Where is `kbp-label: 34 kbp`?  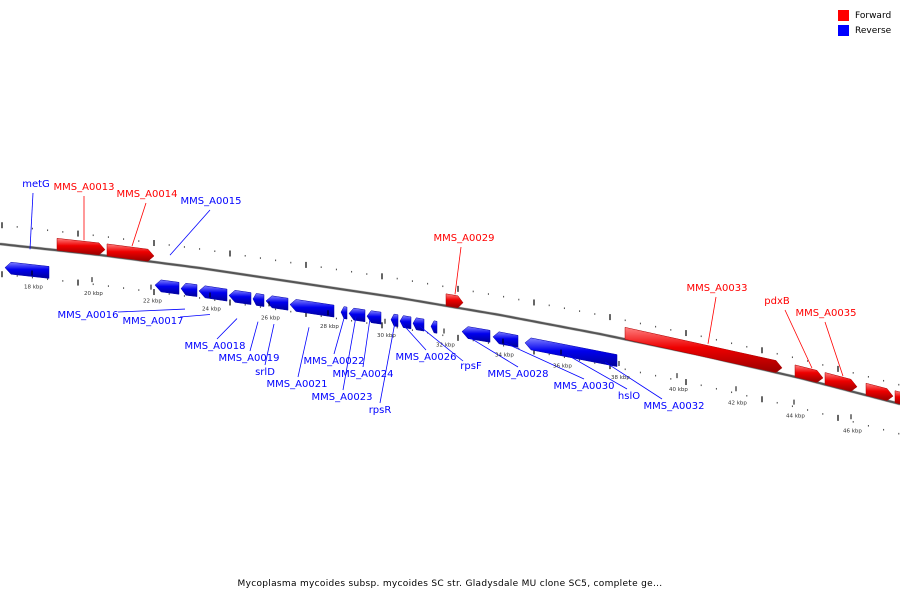 kbp-label: 34 kbp is located at coordinates (504, 356).